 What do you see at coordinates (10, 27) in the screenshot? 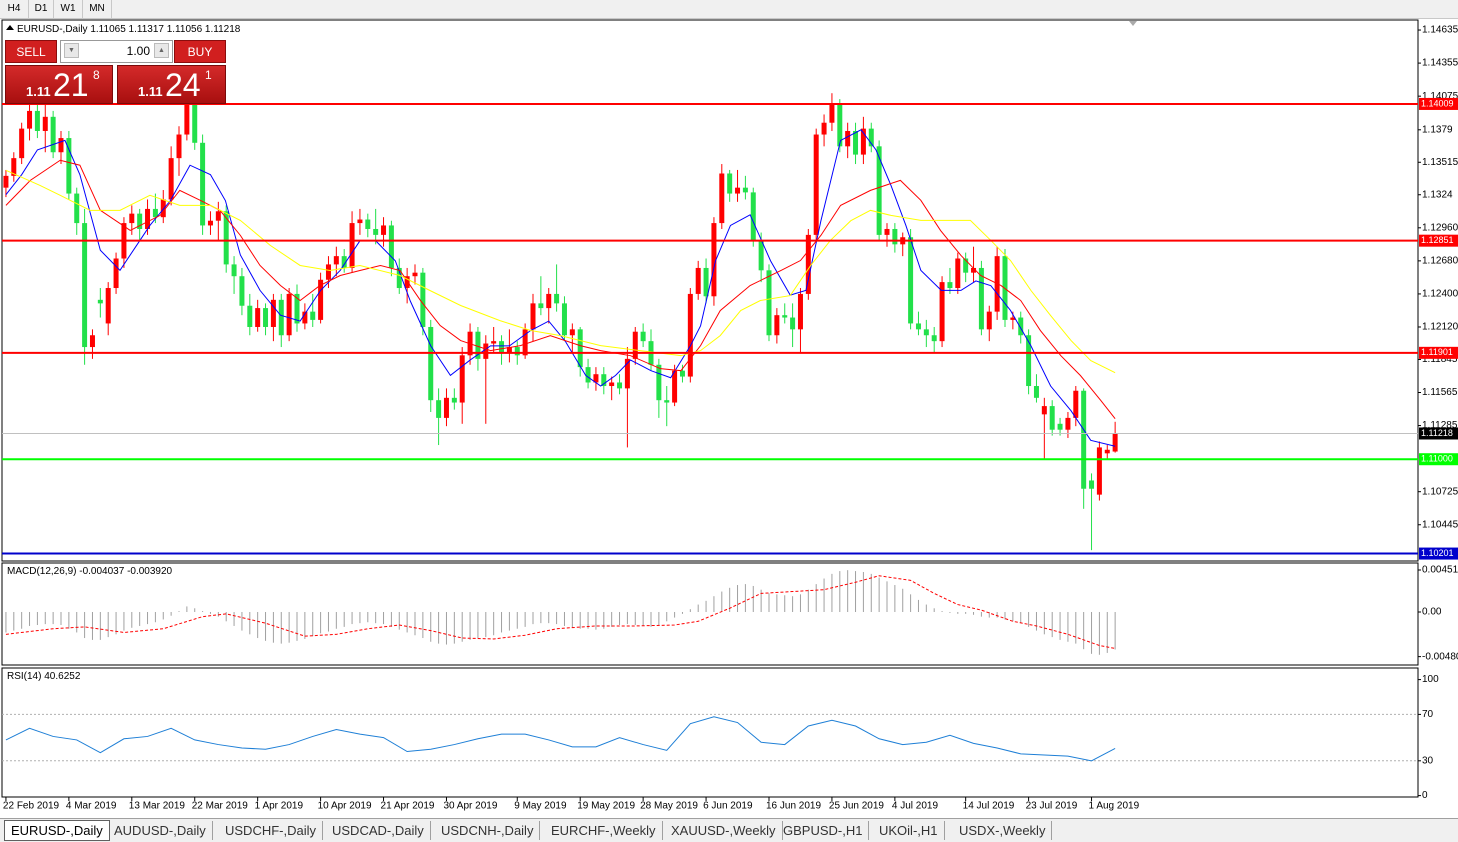
I see `collapse-arrow` at bounding box center [10, 27].